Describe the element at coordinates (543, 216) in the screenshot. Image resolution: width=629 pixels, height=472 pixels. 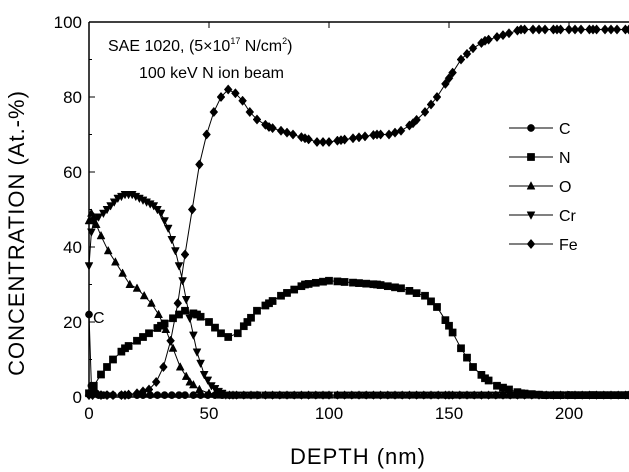
I see `legend-item-cr: Cr` at that location.